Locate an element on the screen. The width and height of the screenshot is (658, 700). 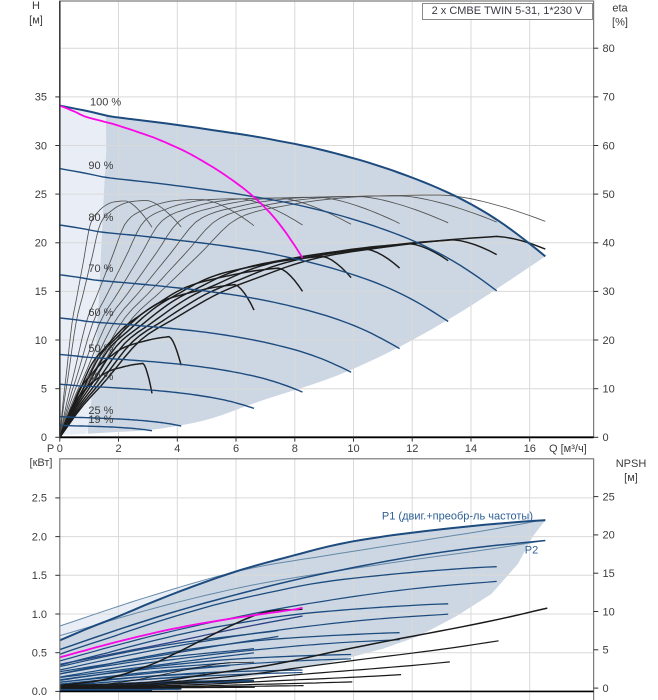
svg-text: eta is located at coordinates (620, 9).